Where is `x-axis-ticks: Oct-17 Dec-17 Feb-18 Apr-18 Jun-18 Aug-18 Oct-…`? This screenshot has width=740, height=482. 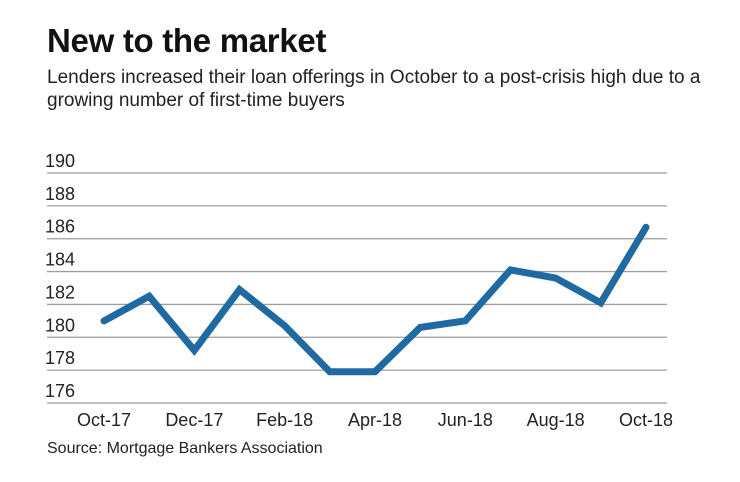
x-axis-ticks: Oct-17 Dec-17 Feb-18 Apr-18 Jun-18 Aug-18 Oct-… is located at coordinates (375, 420).